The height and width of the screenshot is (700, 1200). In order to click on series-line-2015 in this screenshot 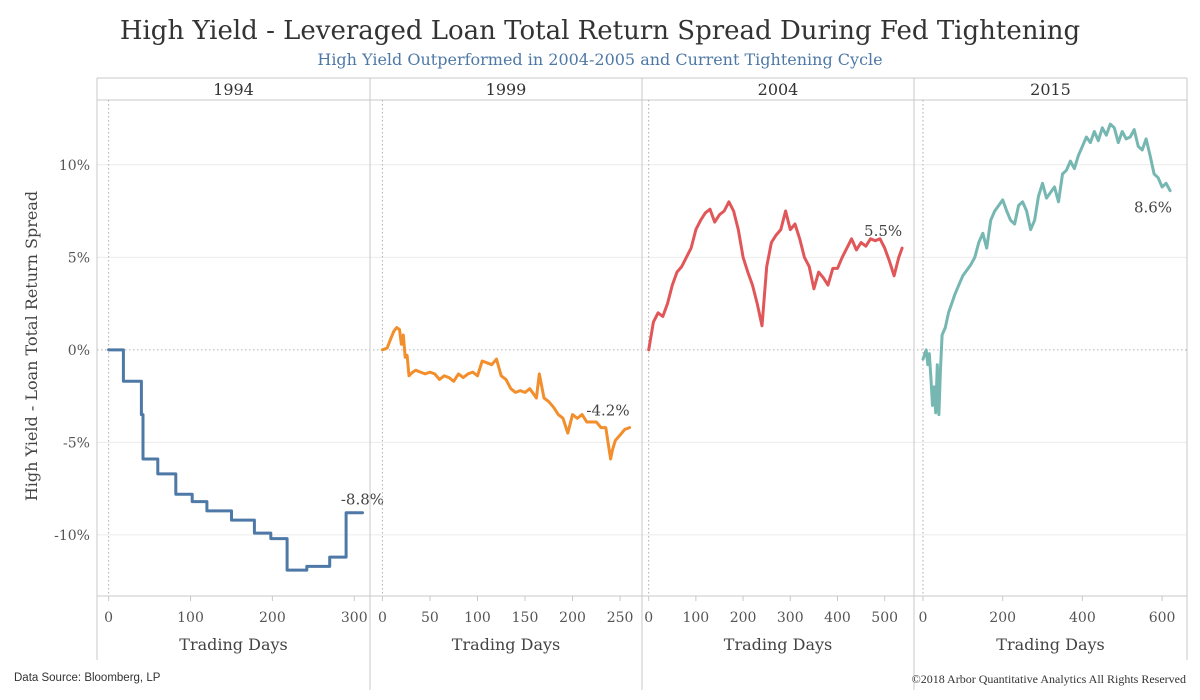, I will do `click(1046, 269)`.